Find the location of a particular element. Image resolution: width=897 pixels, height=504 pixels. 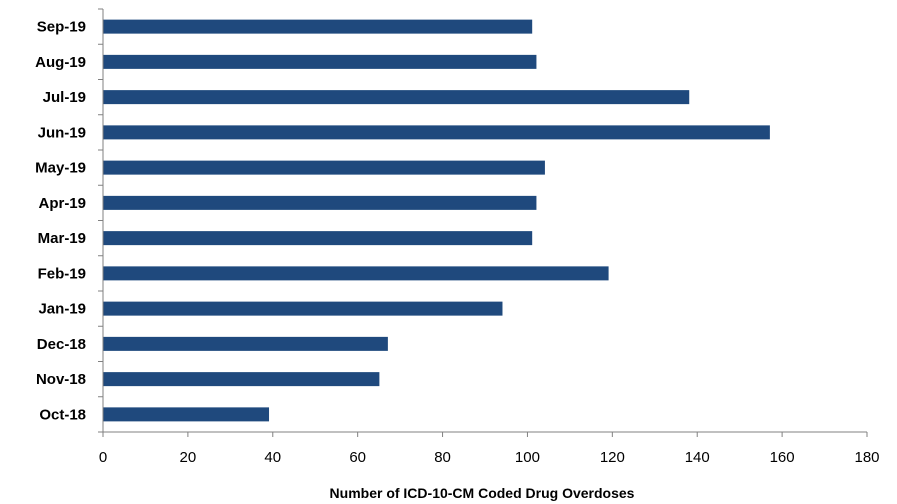

x-axis-title: Number of ICD-10-CM Coded Drug Overdoses is located at coordinates (482, 493).